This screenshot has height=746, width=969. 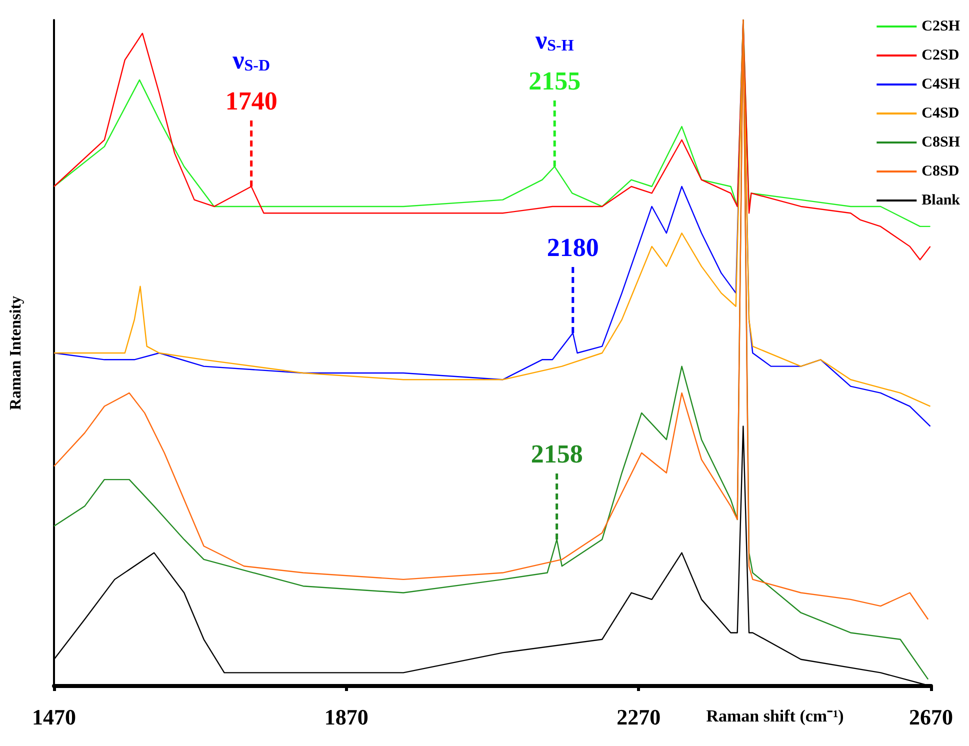 I want to click on legend-label: C8SD, so click(x=941, y=172).